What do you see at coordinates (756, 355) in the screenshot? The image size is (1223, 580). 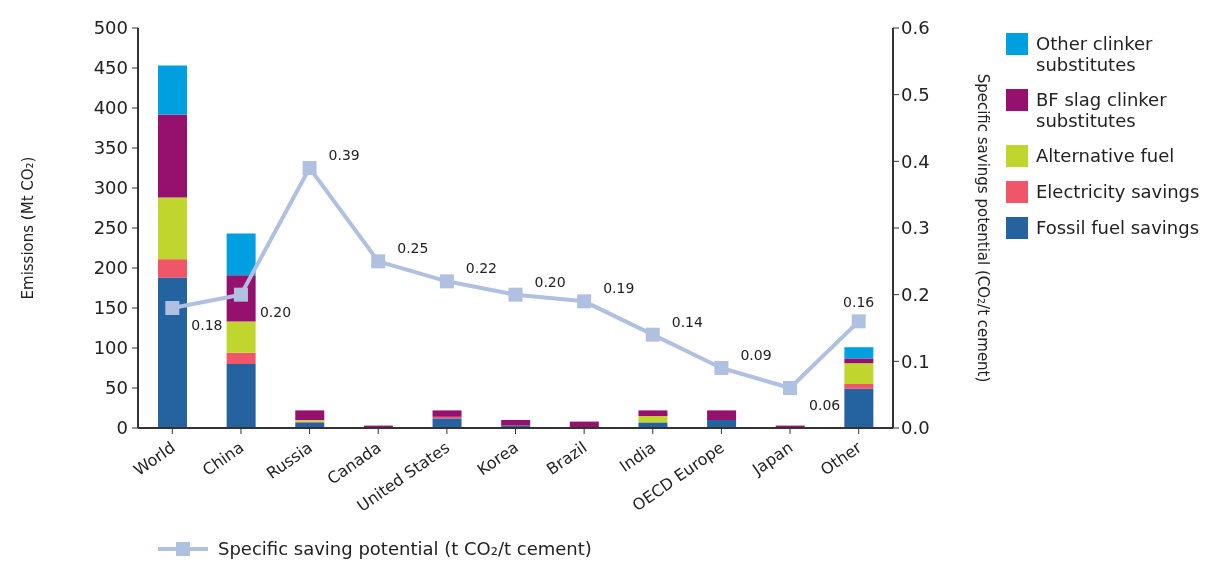 I see `data-label: 0.09` at bounding box center [756, 355].